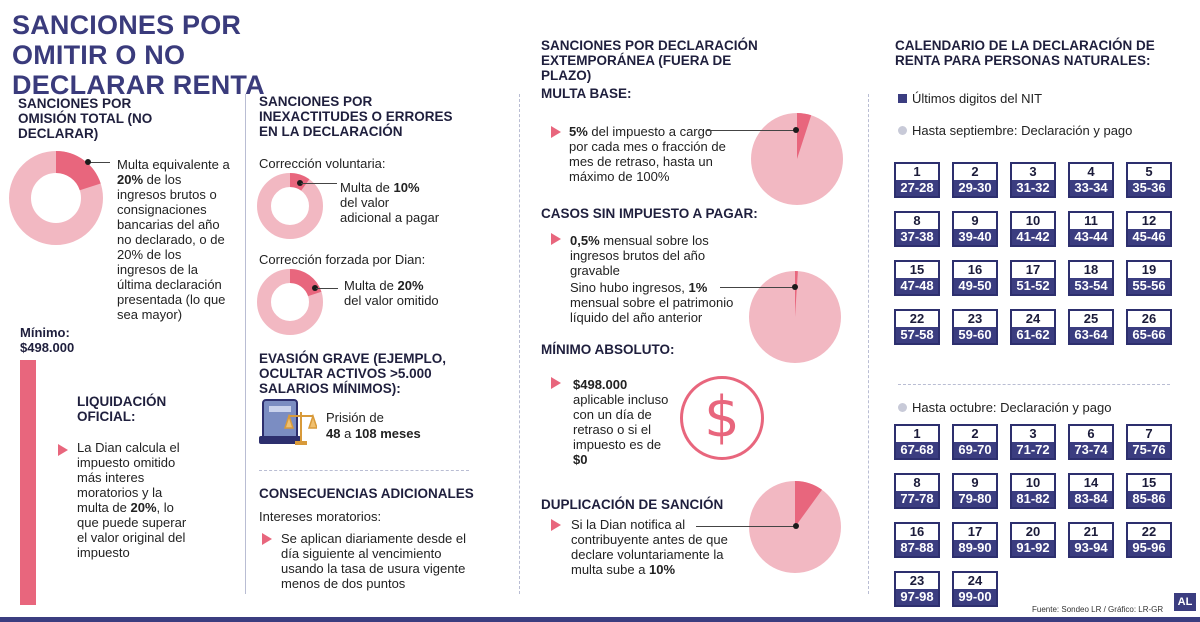  Describe the element at coordinates (1033, 548) in the screenshot. I see `calendar-nit-range: 91-92` at that location.